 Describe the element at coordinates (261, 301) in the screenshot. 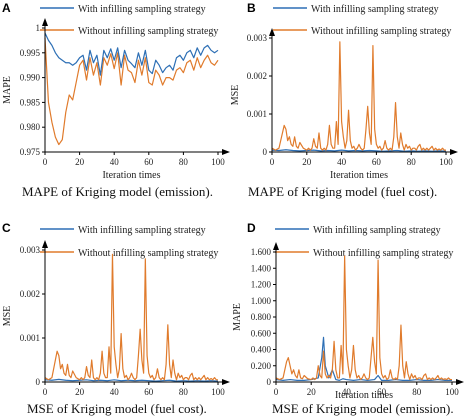

I see `y-tick-label: 1.000` at that location.